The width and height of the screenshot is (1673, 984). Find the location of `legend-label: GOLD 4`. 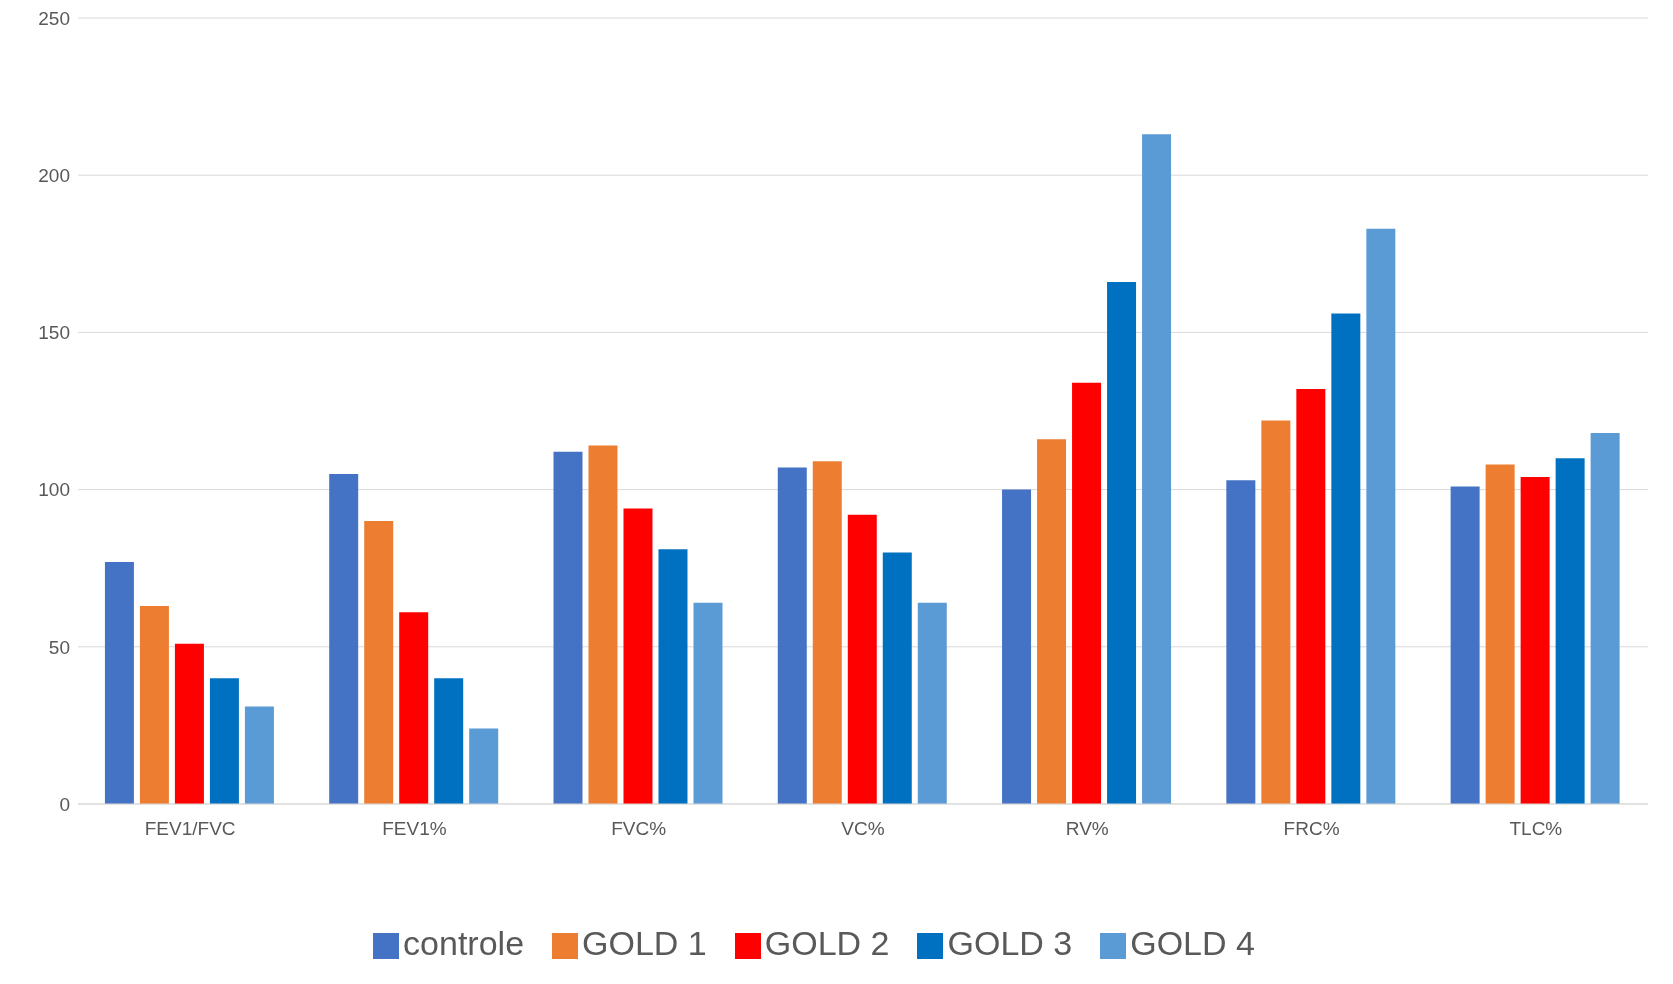

legend-label: GOLD 4 is located at coordinates (1192, 943).